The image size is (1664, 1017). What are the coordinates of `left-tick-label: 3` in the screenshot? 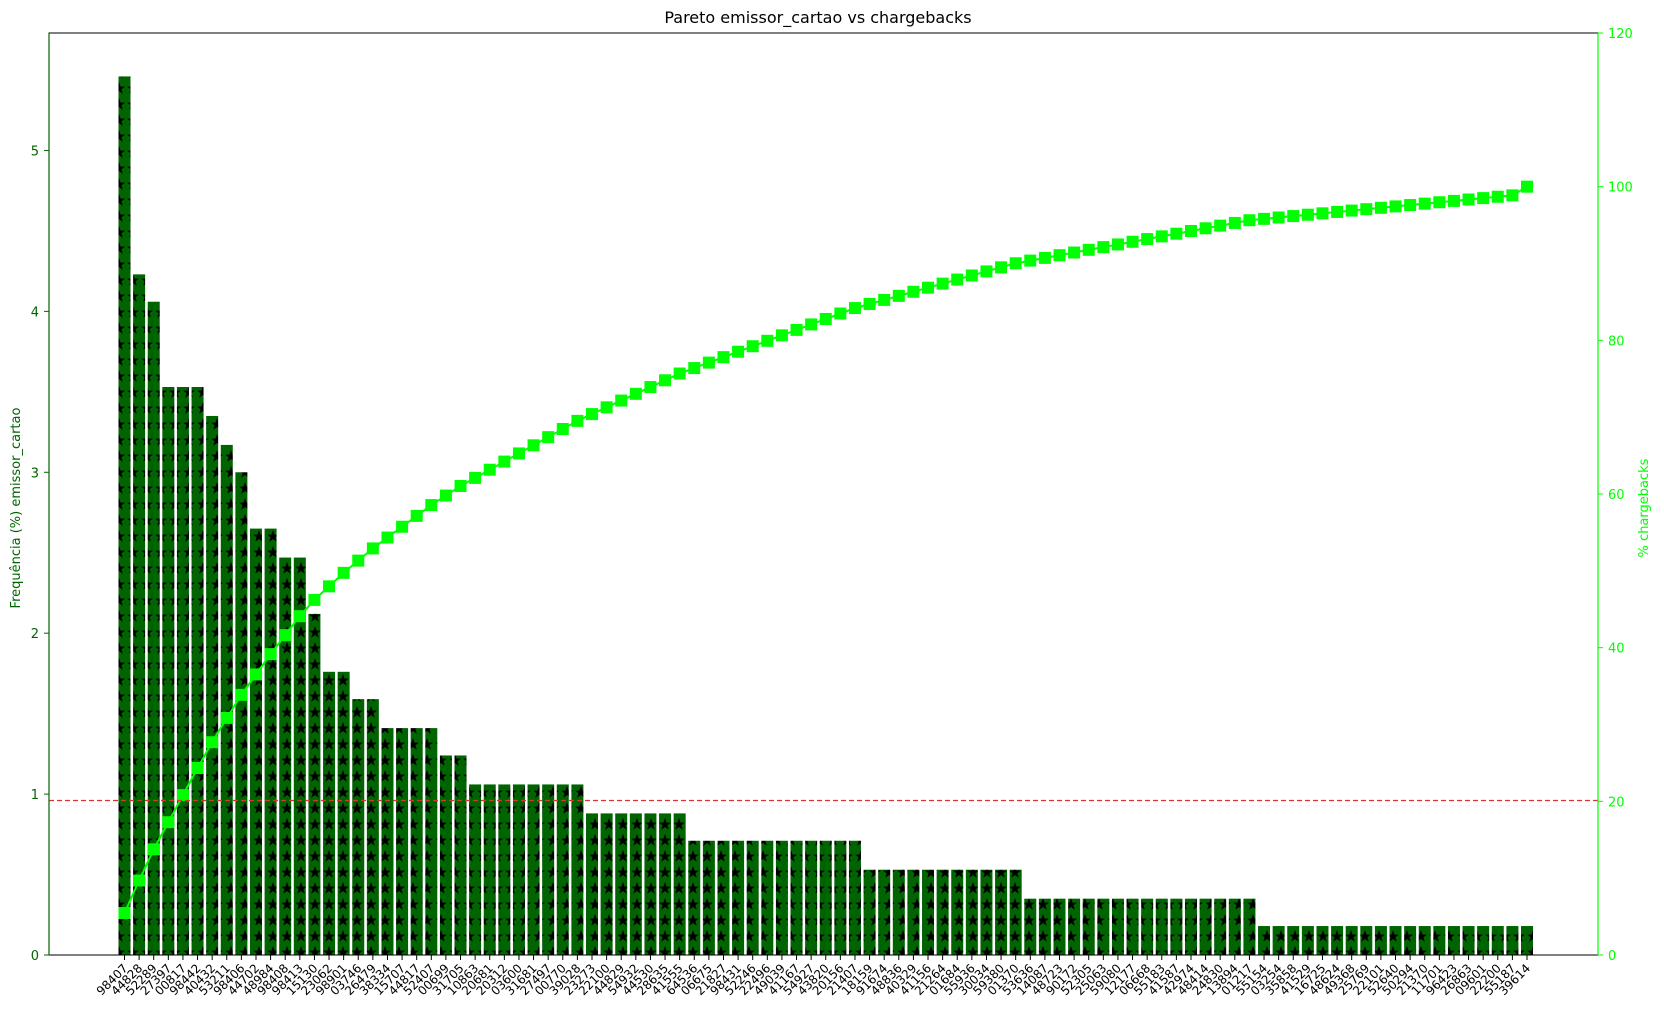 It's located at (35, 473).